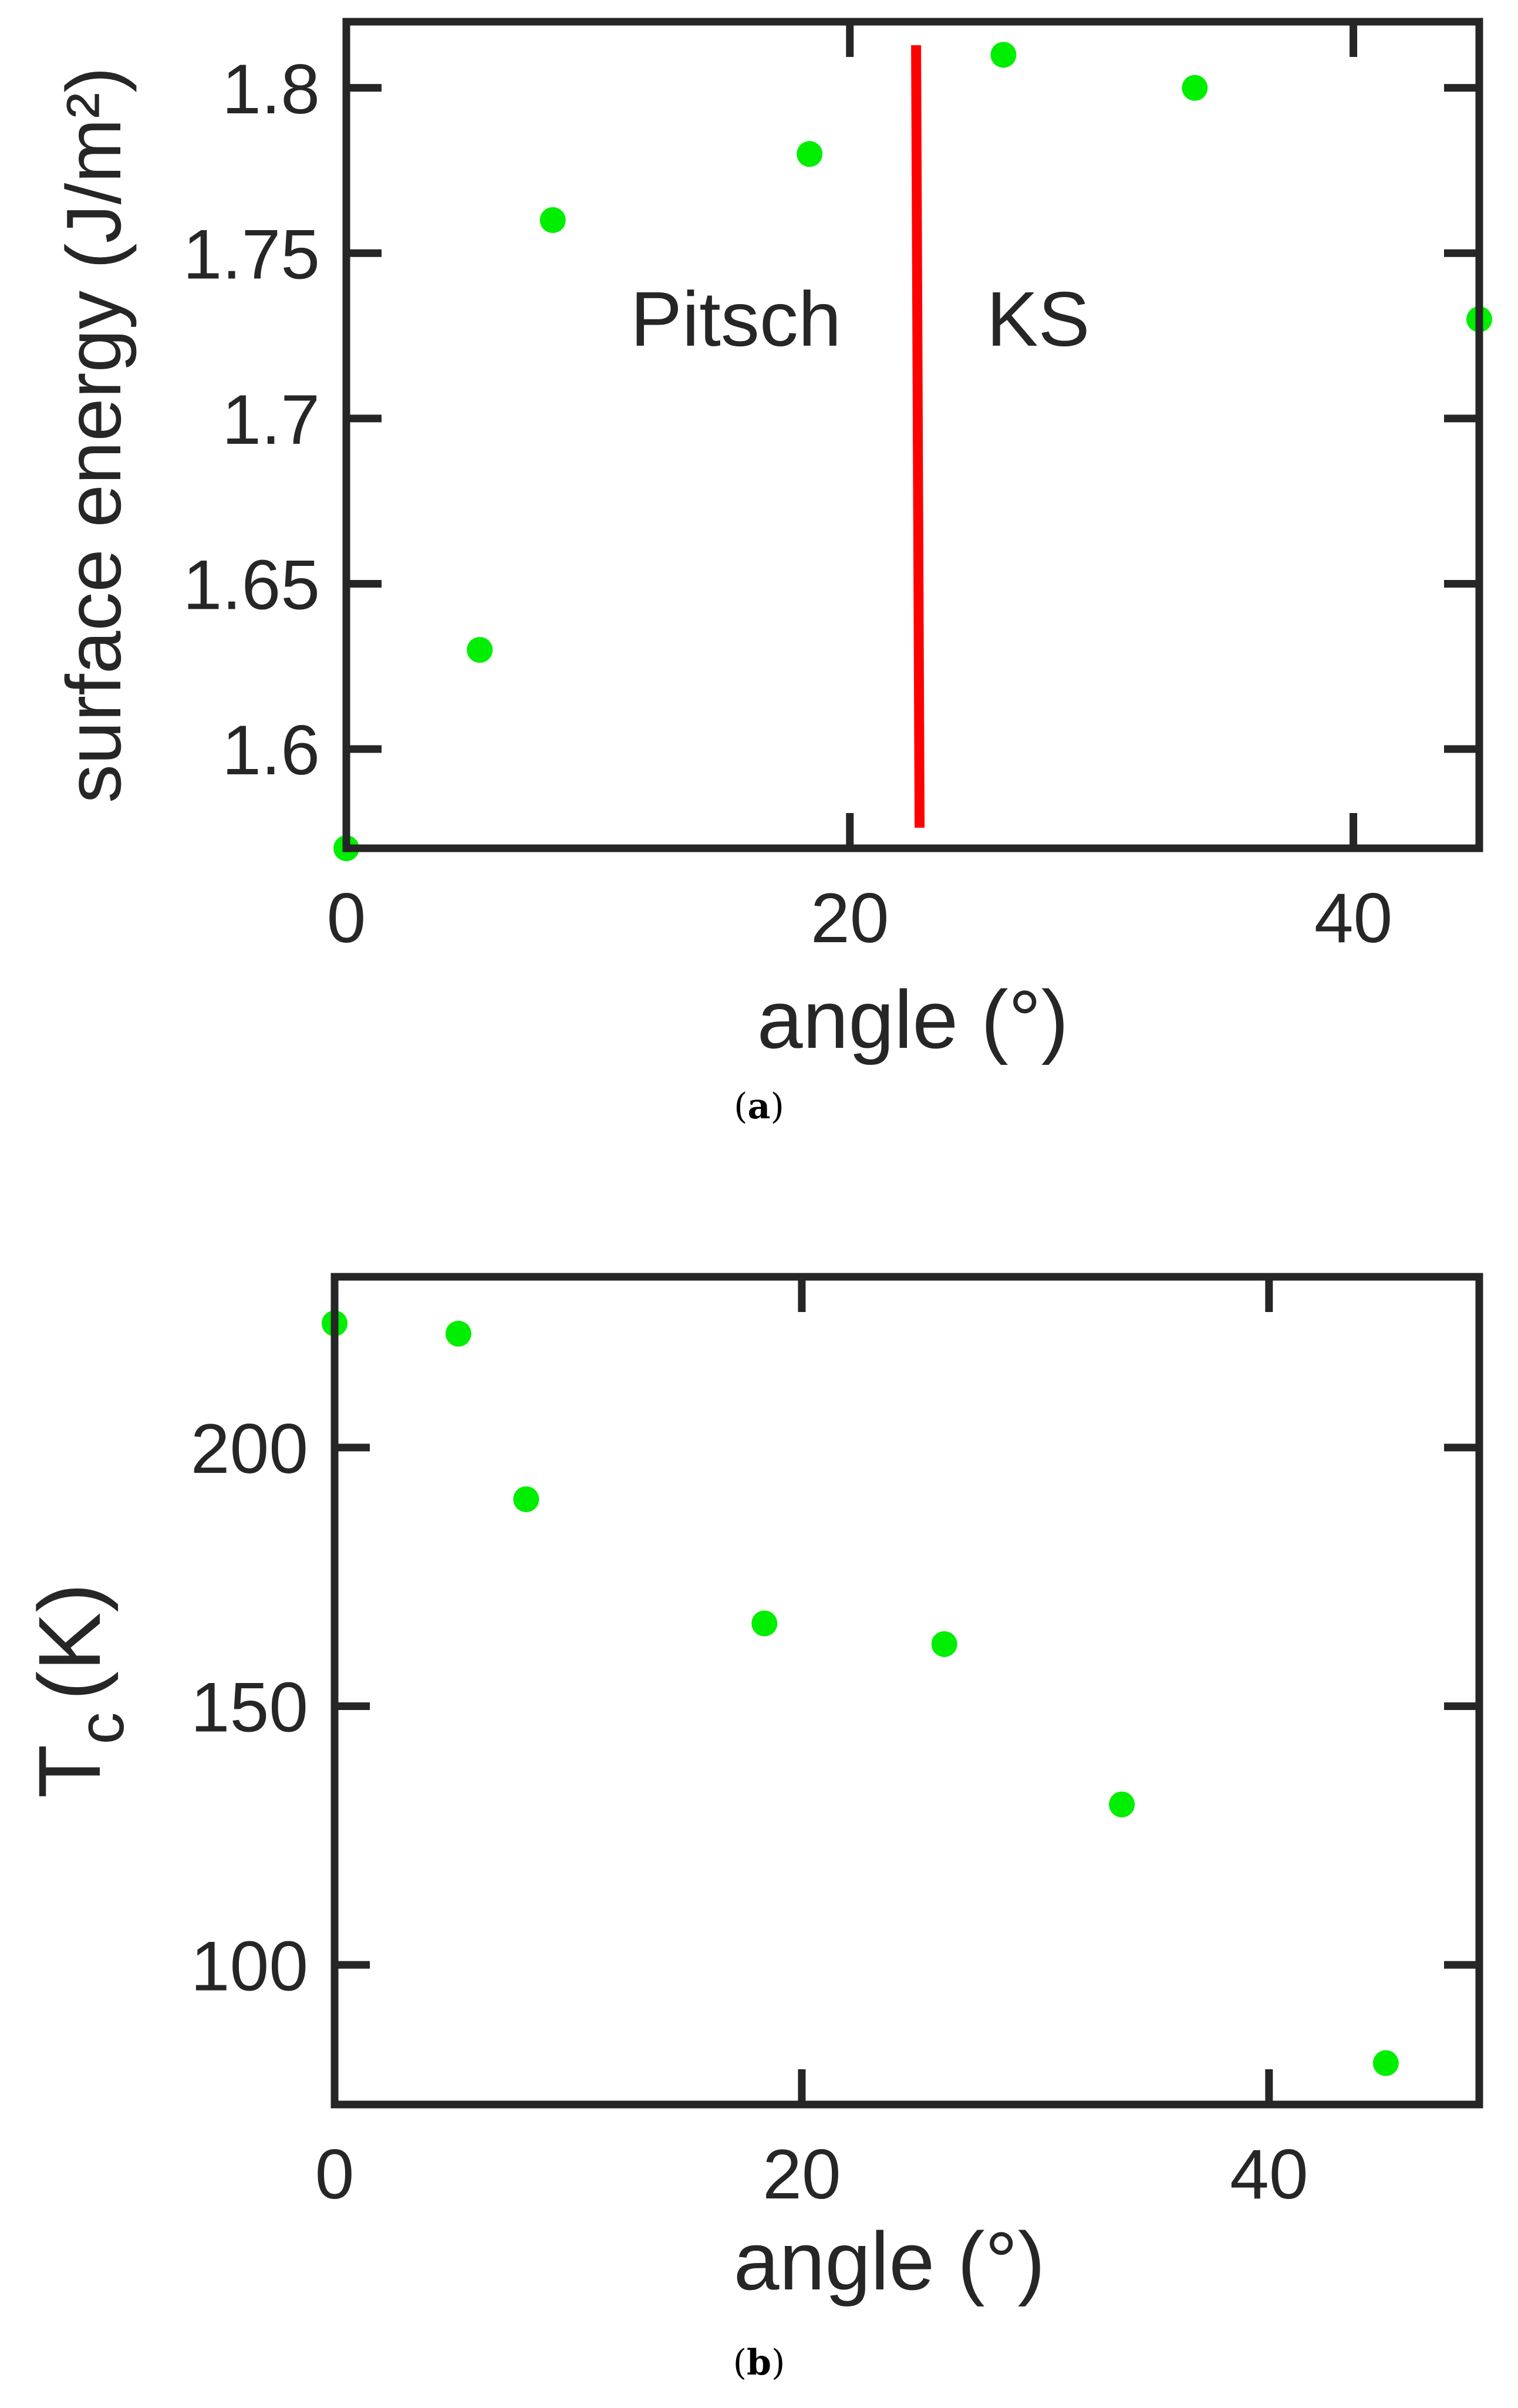 The image size is (1518, 2408). Describe the element at coordinates (735, 319) in the screenshot. I see `pitsch-label: Pitsch` at that location.